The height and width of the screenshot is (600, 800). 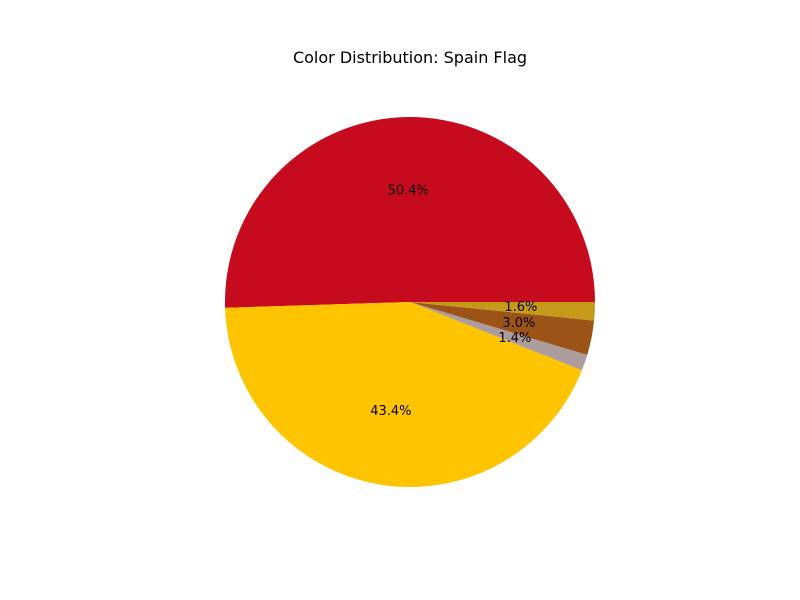 I want to click on chart-title: Color Distribution: Spain Flag, so click(x=410, y=57).